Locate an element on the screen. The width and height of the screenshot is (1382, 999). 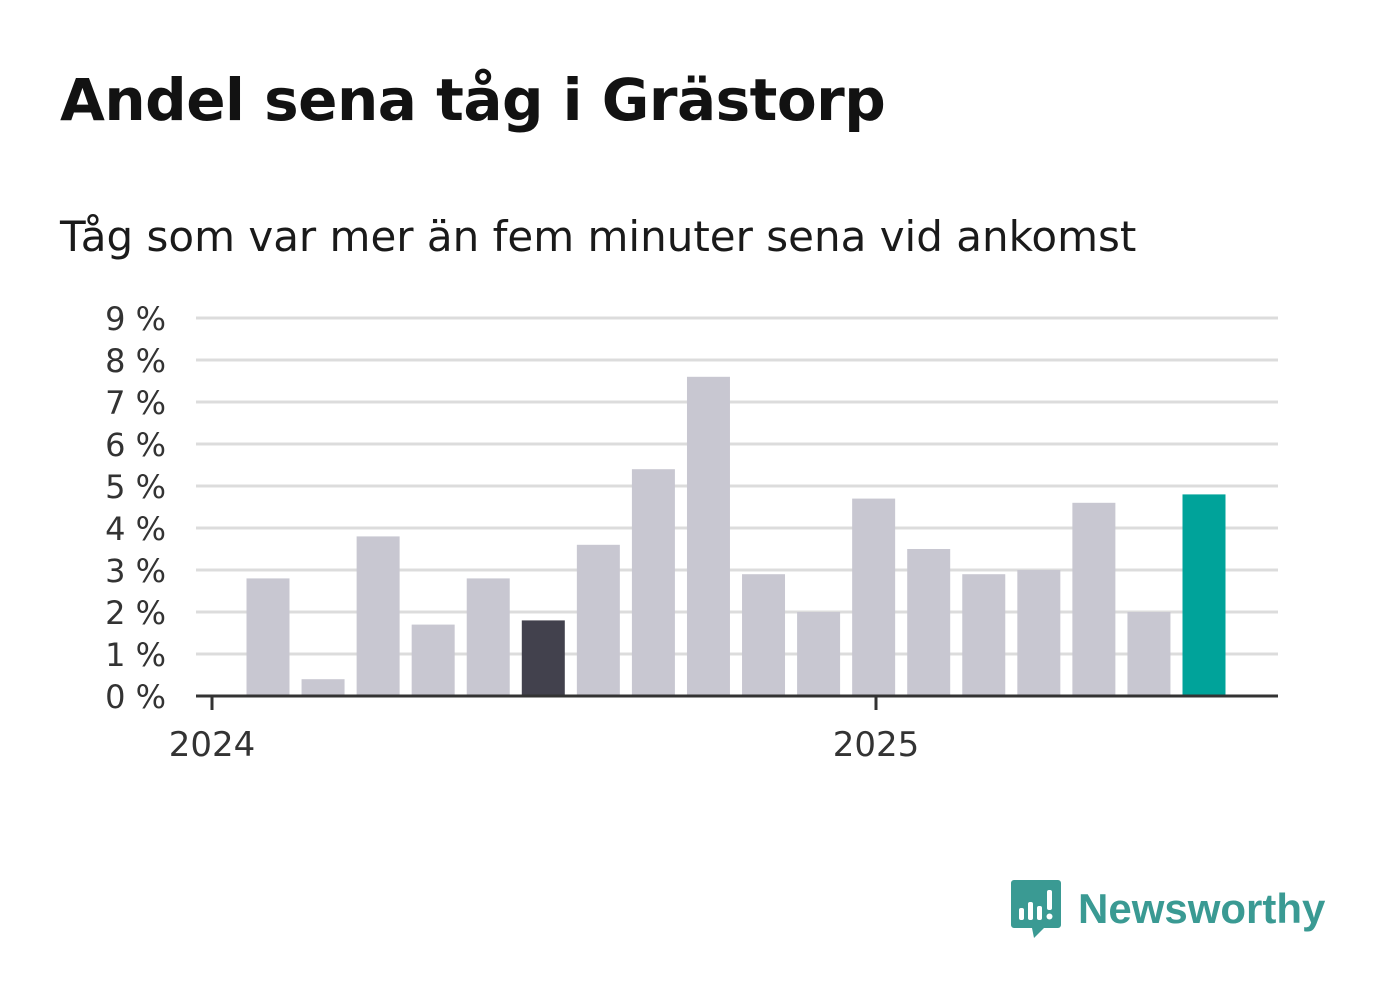
x-tick-label: 2024 is located at coordinates (212, 745).